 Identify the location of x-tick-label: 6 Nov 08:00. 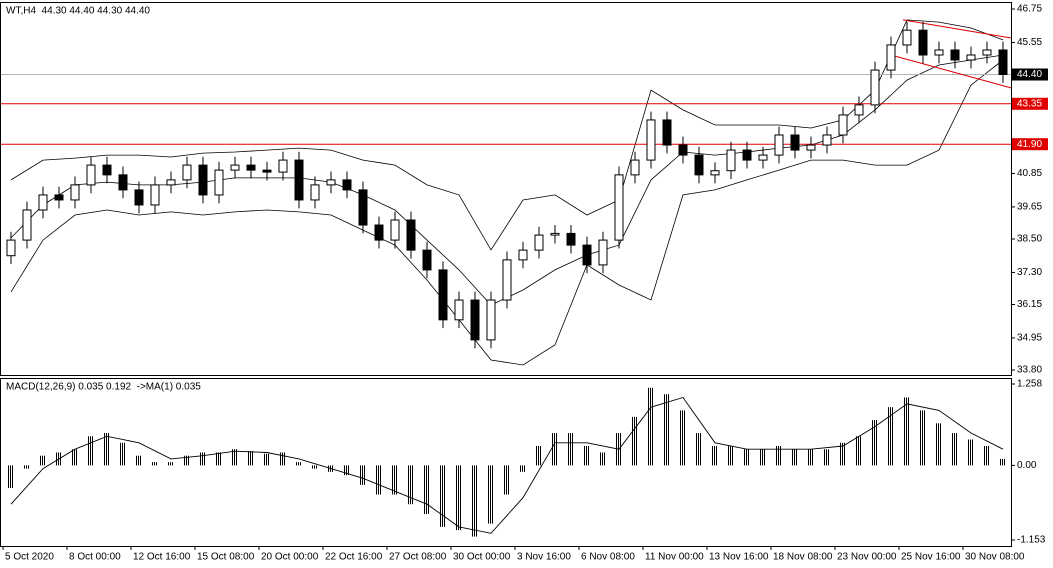
(608, 557).